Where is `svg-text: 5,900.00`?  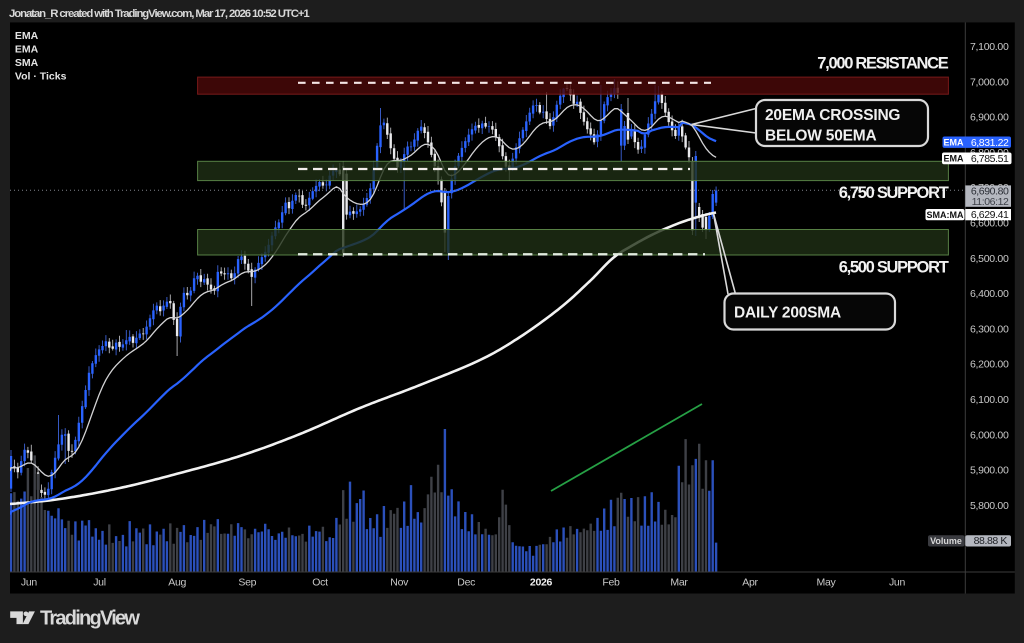
svg-text: 5,900.00 is located at coordinates (989, 471).